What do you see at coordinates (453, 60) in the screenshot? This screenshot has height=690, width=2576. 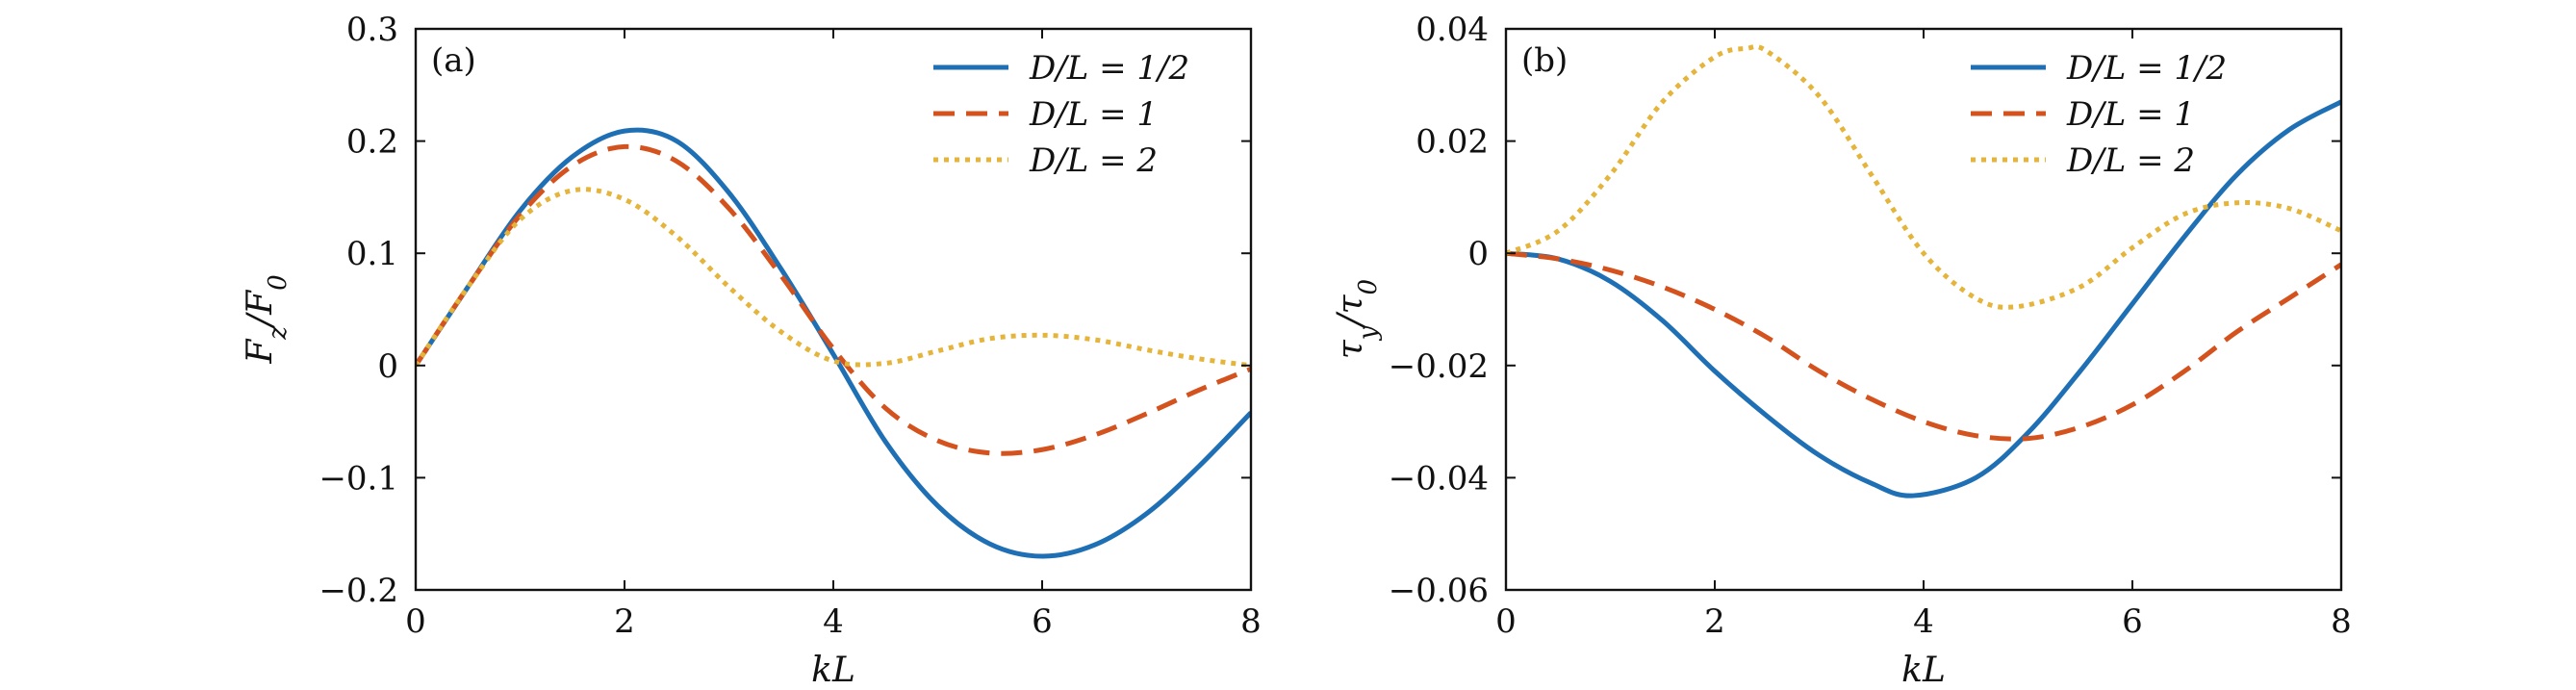 I see `panel-tag: (a)` at bounding box center [453, 60].